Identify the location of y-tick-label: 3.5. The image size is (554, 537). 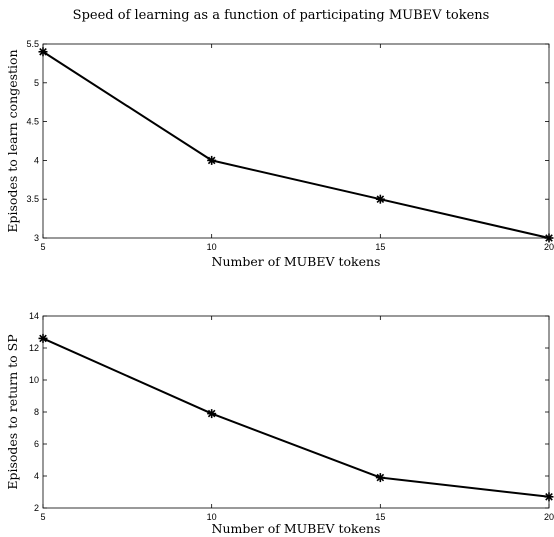
(32, 199).